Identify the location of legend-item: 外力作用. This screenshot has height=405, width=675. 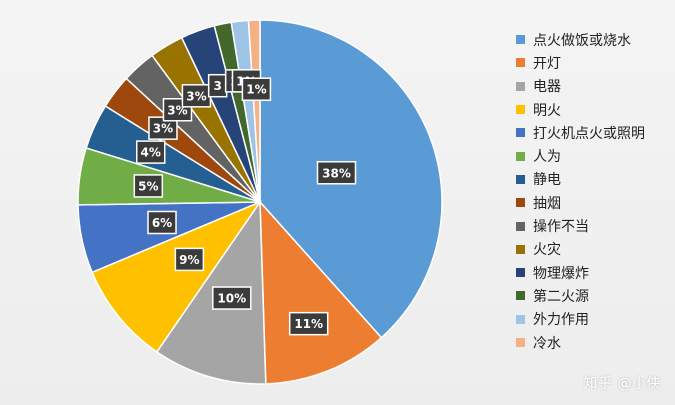
(591, 319).